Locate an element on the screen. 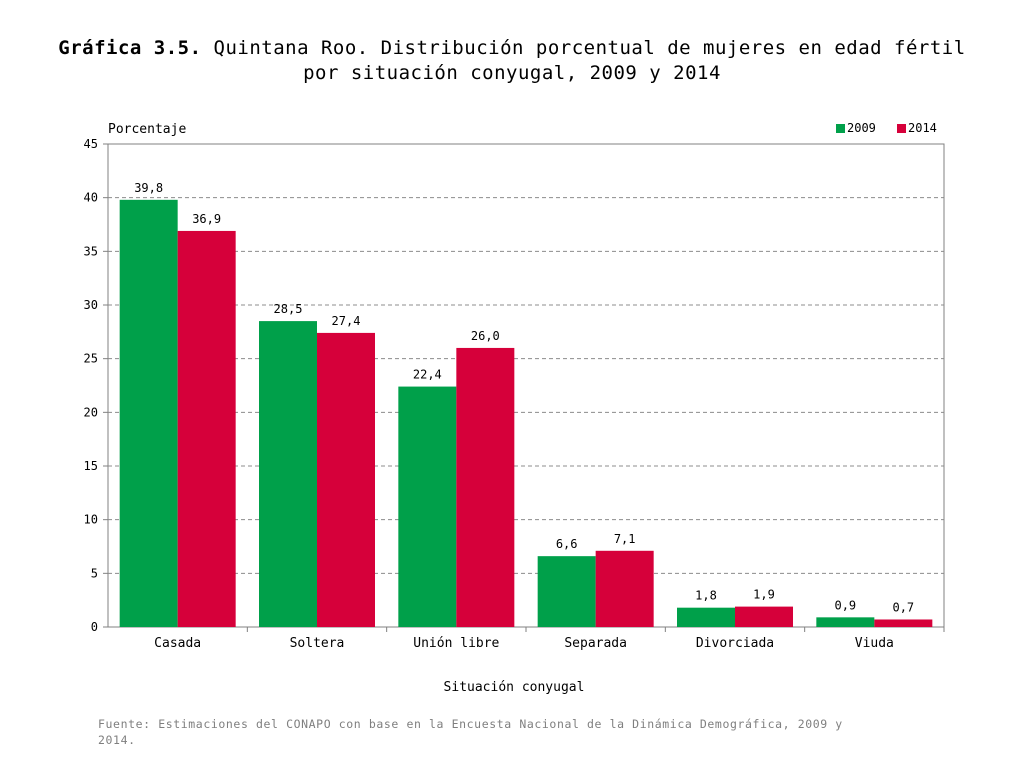  x-tick-label: Casada is located at coordinates (177, 643).